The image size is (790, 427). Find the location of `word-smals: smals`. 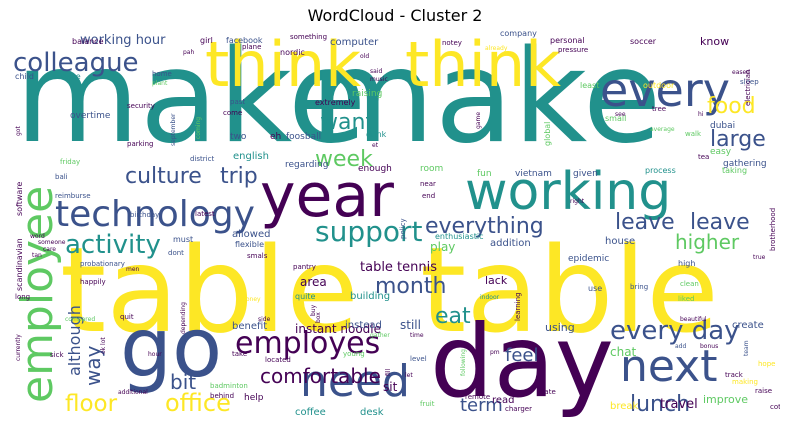

word-smals: smals is located at coordinates (257, 256).